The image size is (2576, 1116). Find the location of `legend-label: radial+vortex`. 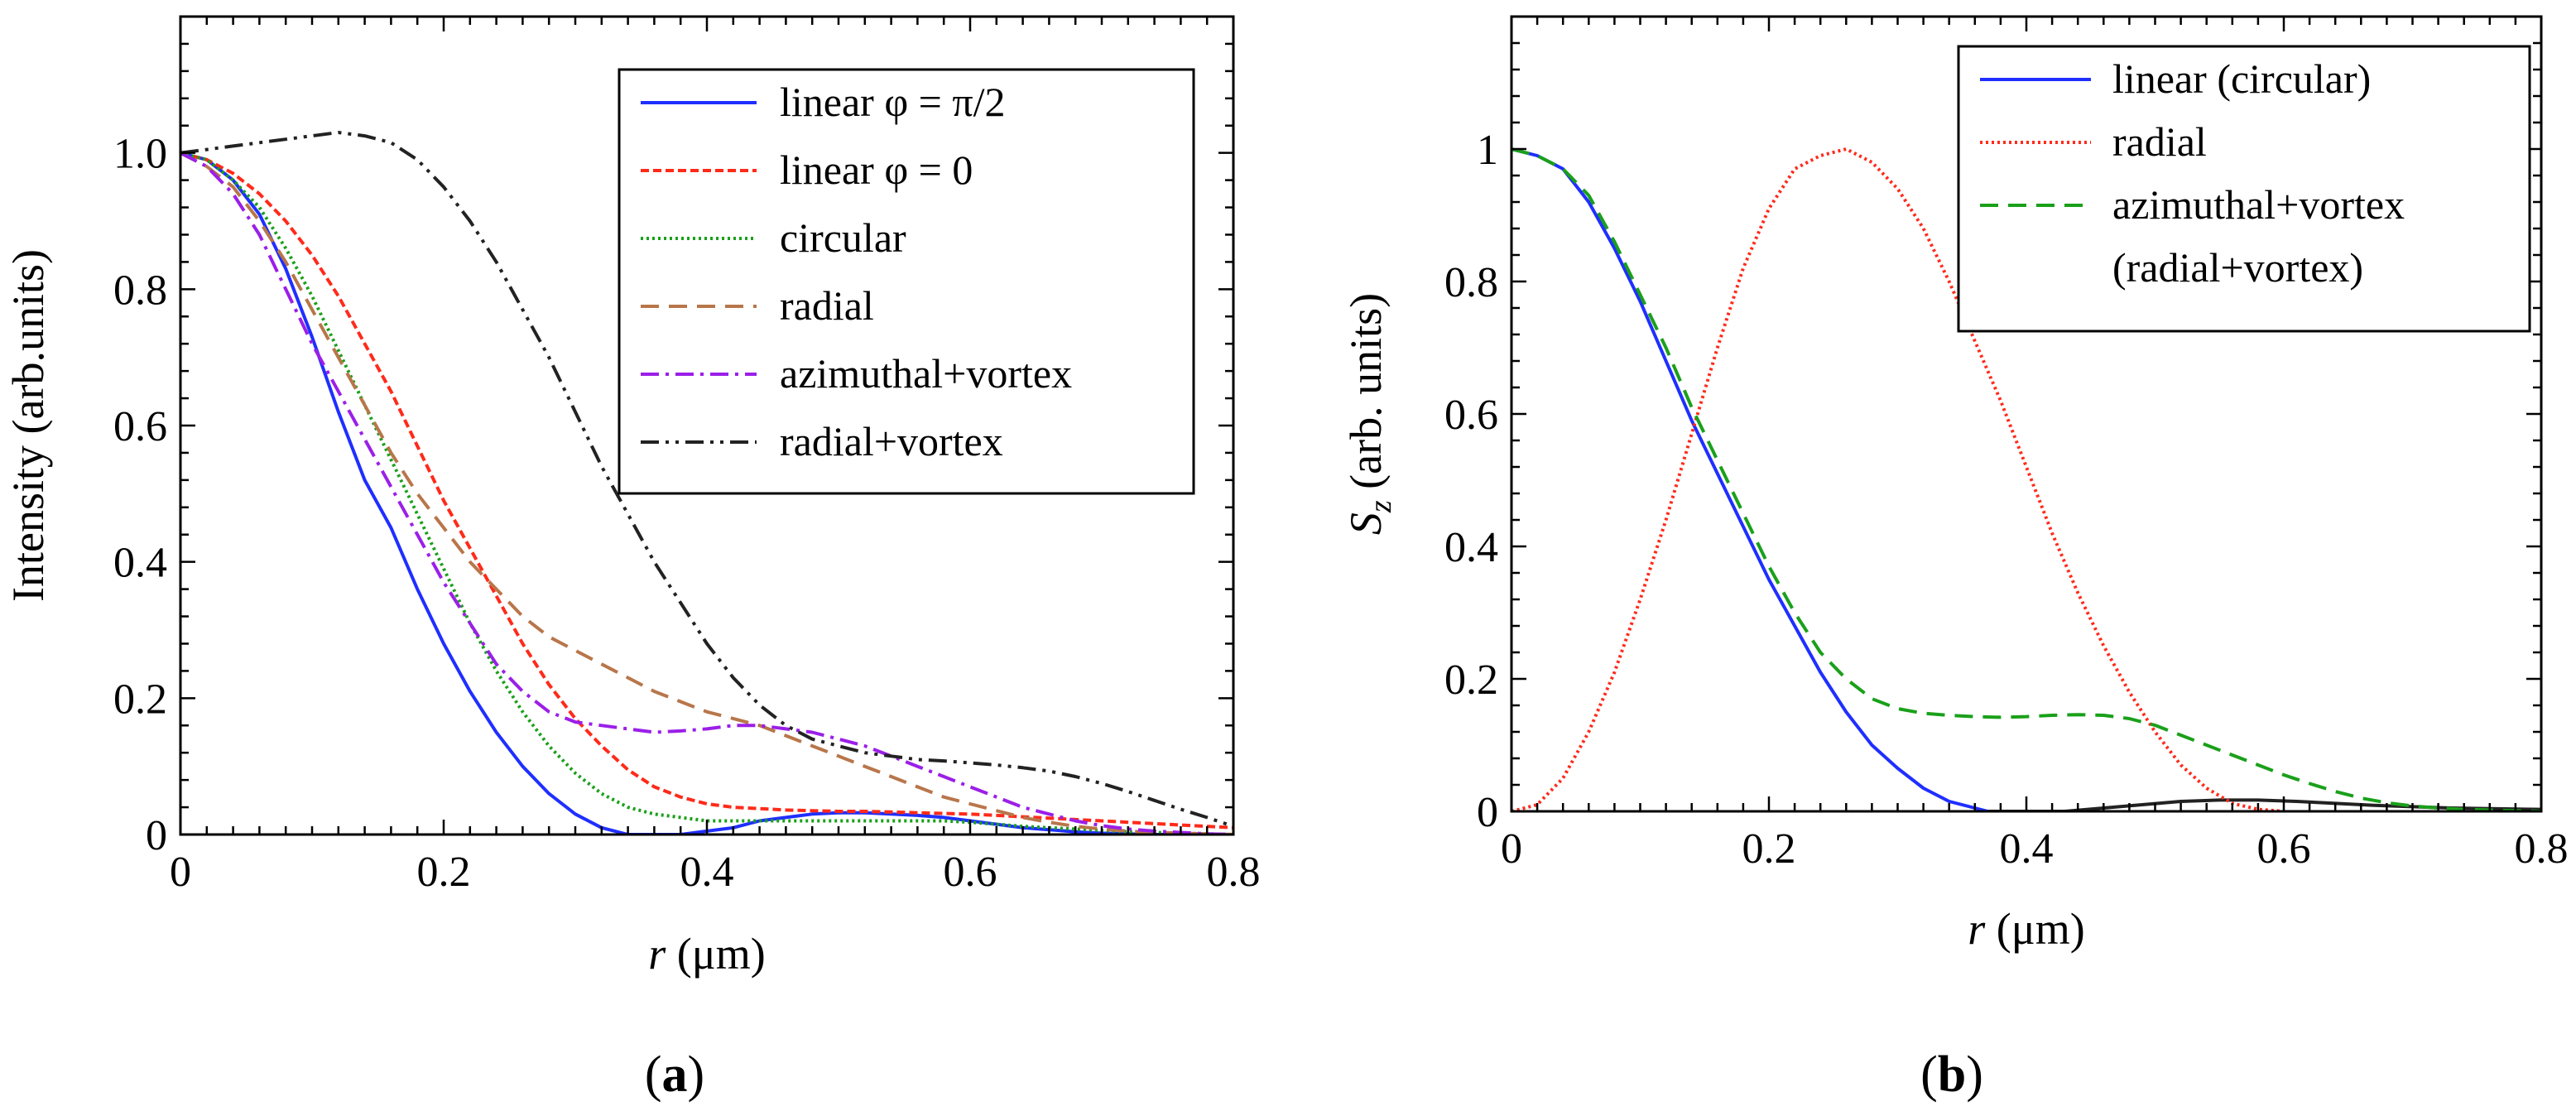

legend-label: radial+vortex is located at coordinates (891, 441).